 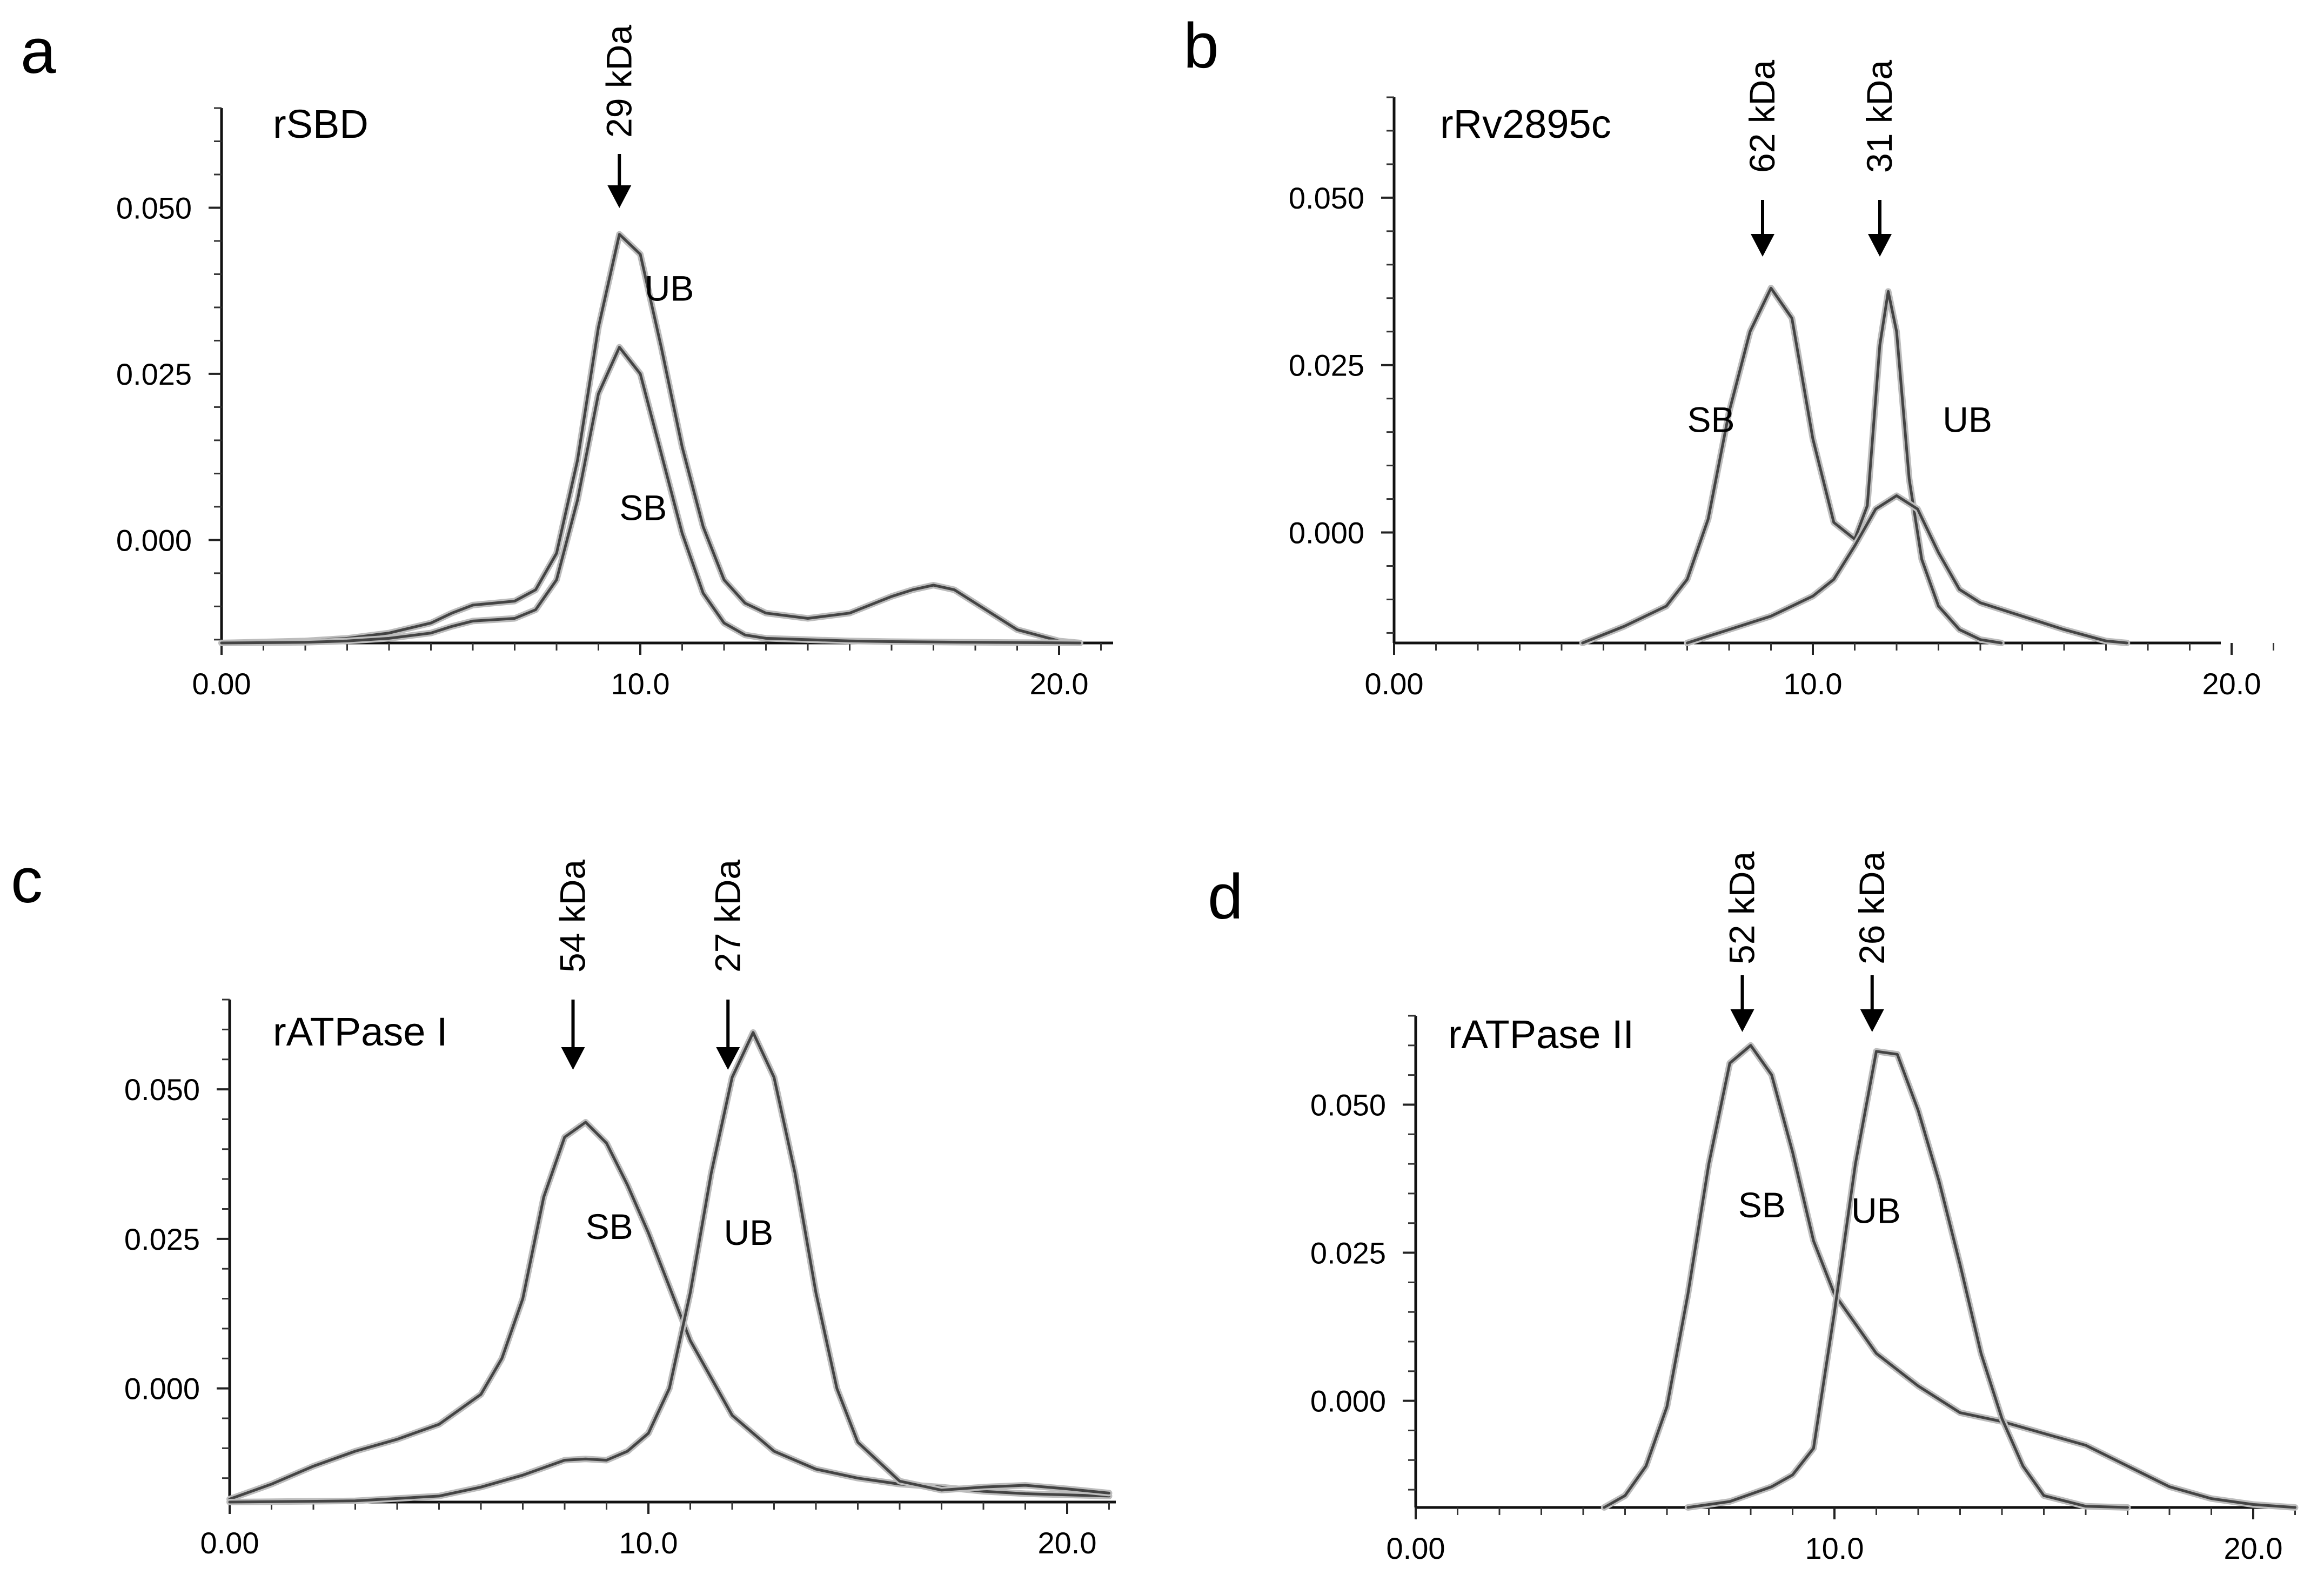 What do you see at coordinates (154, 208) in the screenshot?
I see `y-tick-label-a: 0.050` at bounding box center [154, 208].